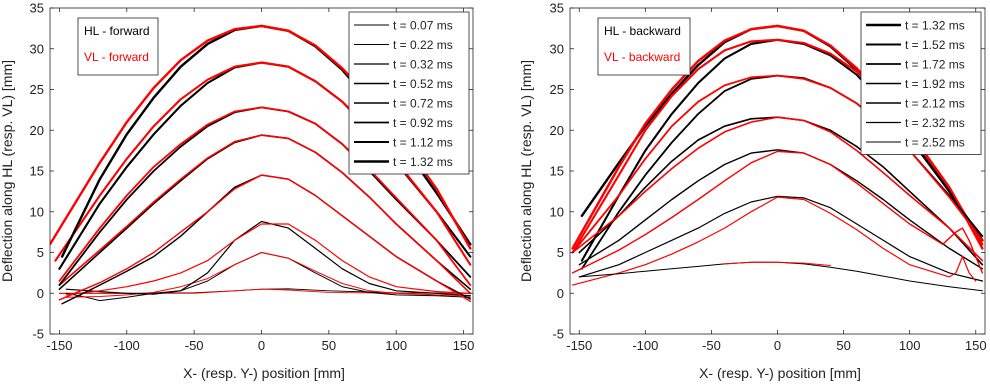 The height and width of the screenshot is (390, 990). I want to click on legend-entry: t = 0.72 ms, so click(423, 104).